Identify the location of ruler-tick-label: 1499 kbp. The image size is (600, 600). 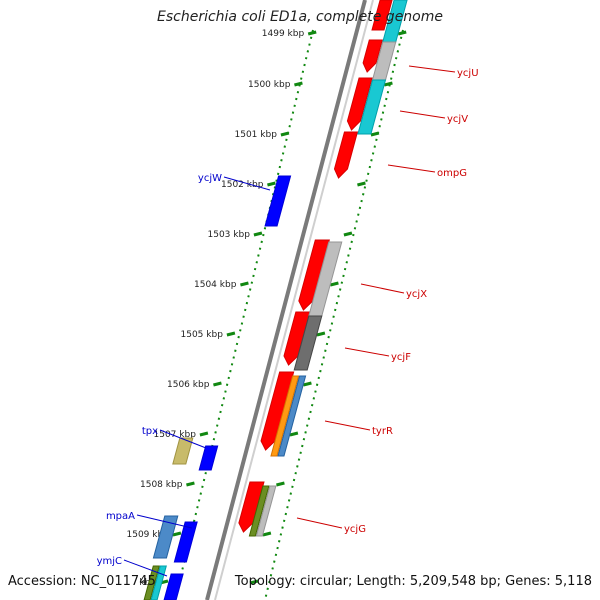
(283, 34).